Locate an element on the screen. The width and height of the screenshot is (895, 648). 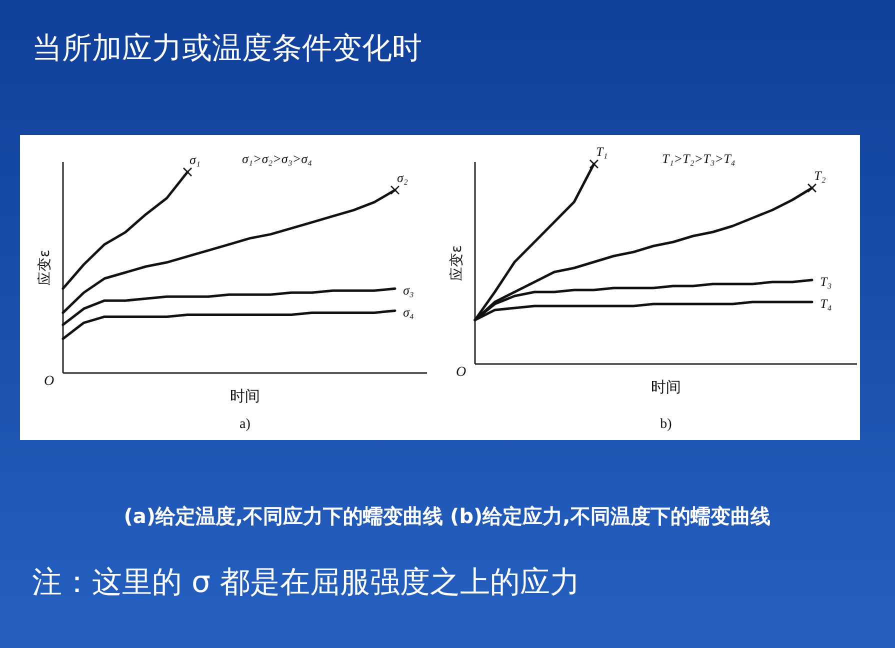
series-label: T₂ is located at coordinates (820, 175).